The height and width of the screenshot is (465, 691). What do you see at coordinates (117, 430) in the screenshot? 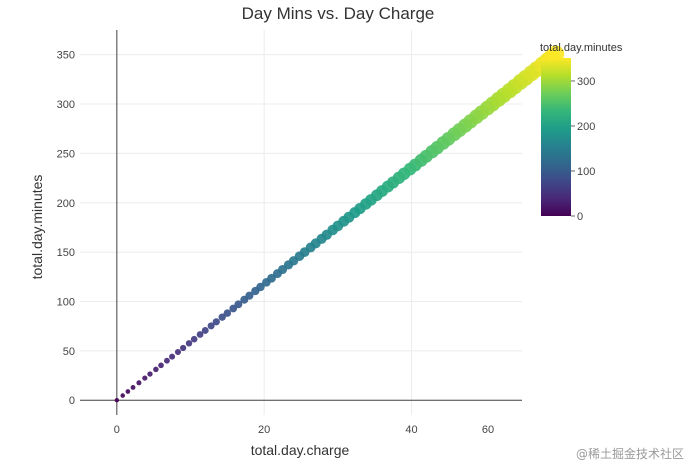
I see `x-tick-label-0: 0` at bounding box center [117, 430].